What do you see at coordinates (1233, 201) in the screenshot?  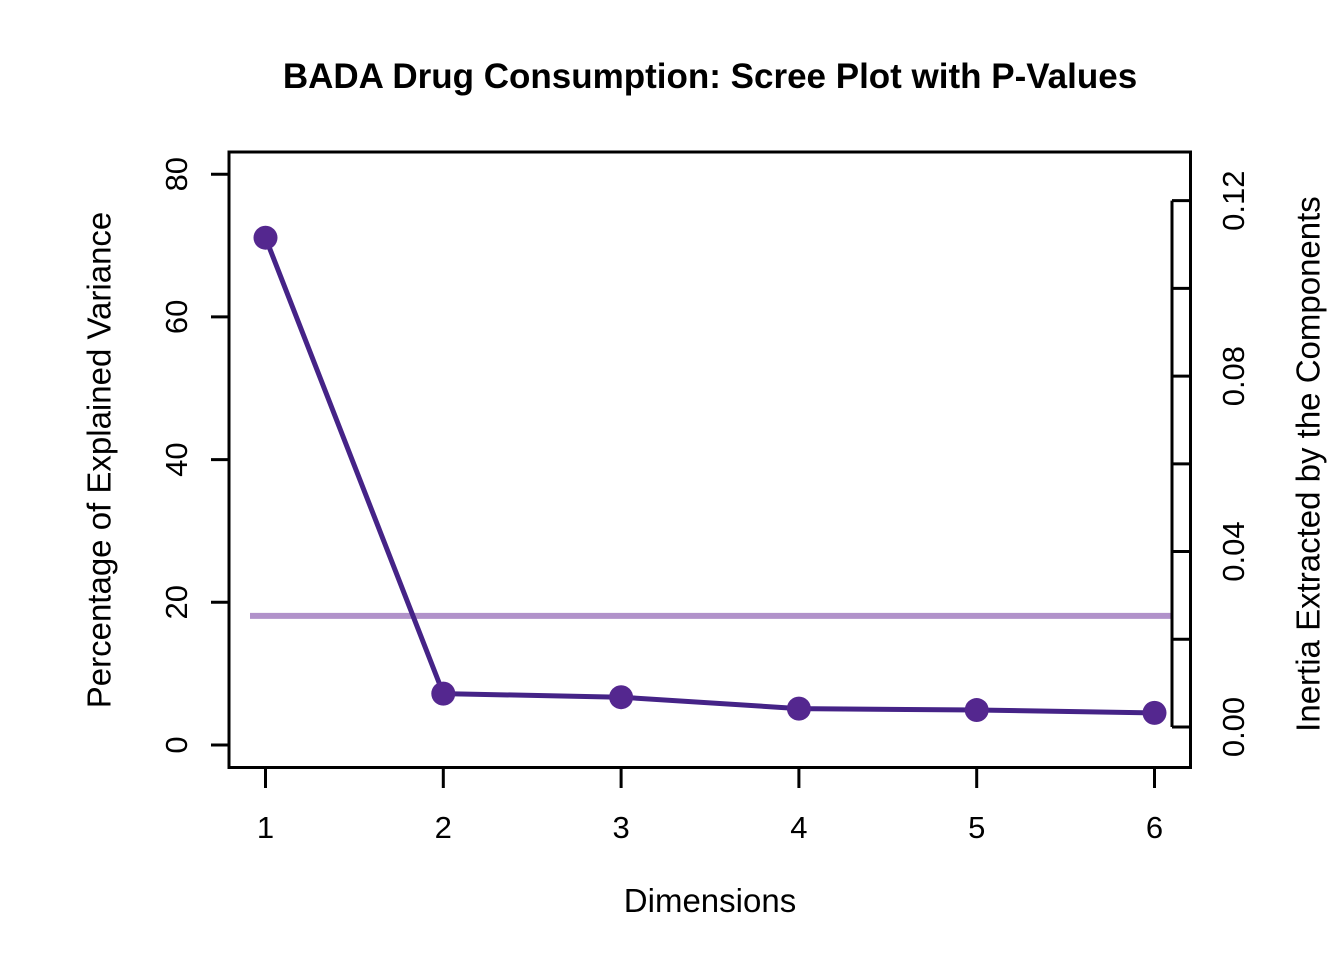 I see `right-axis-tick-label-0.12: 0.12` at bounding box center [1233, 201].